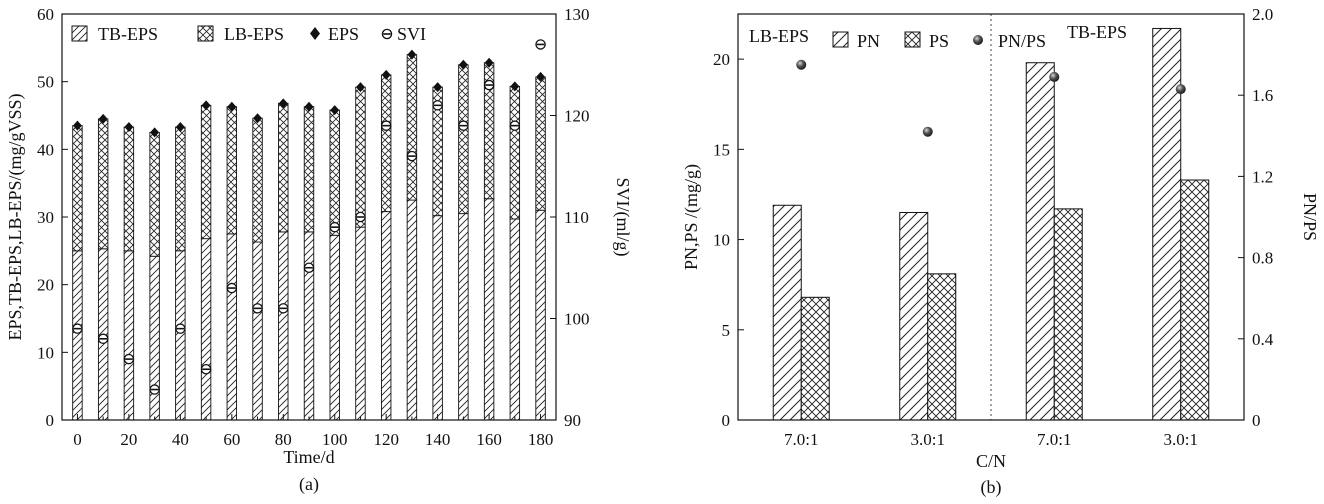 This screenshot has width=1324, height=504. I want to click on y-tick-label: 20, so click(721, 59).